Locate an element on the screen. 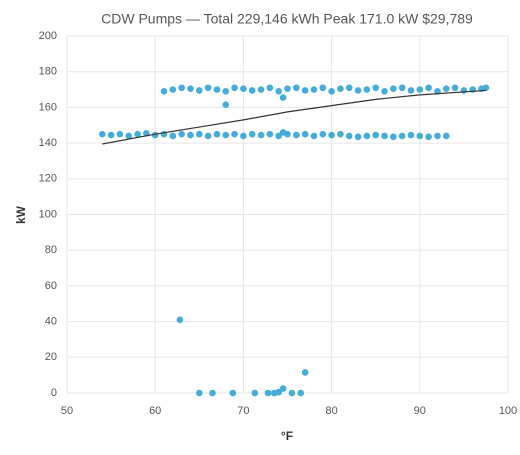 The height and width of the screenshot is (455, 520). y-tick-label: 20 is located at coordinates (51, 357).